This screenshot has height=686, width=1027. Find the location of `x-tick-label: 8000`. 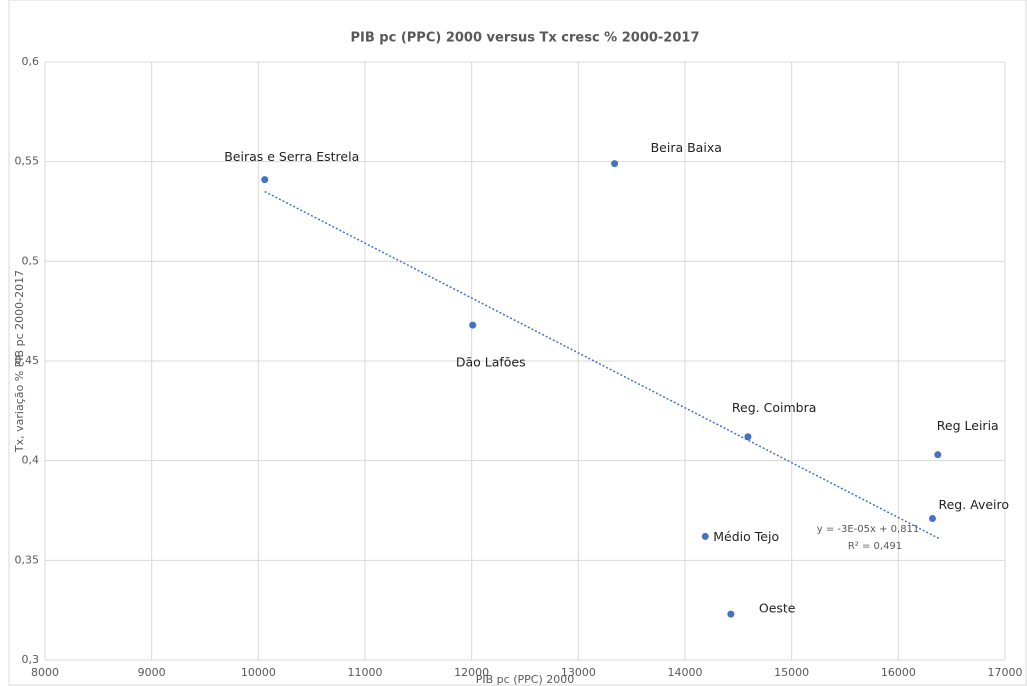

x-tick-label: 8000 is located at coordinates (45, 672).